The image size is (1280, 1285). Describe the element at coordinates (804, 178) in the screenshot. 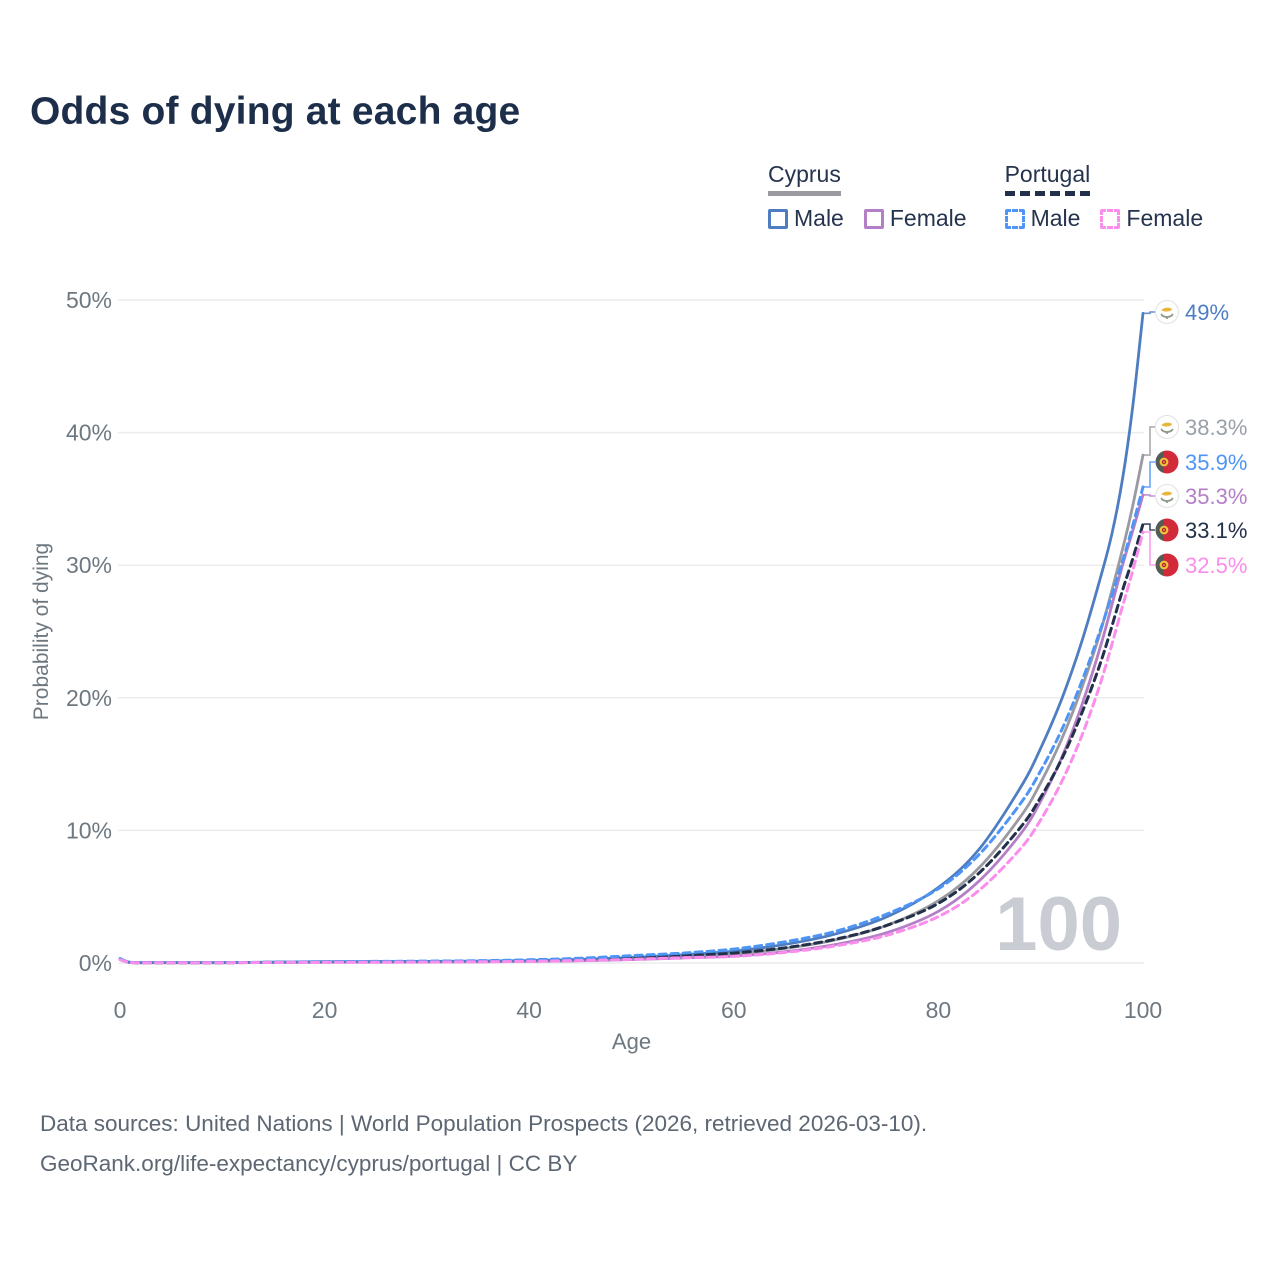

I see `legend-country-cyprus: Cyprus` at that location.